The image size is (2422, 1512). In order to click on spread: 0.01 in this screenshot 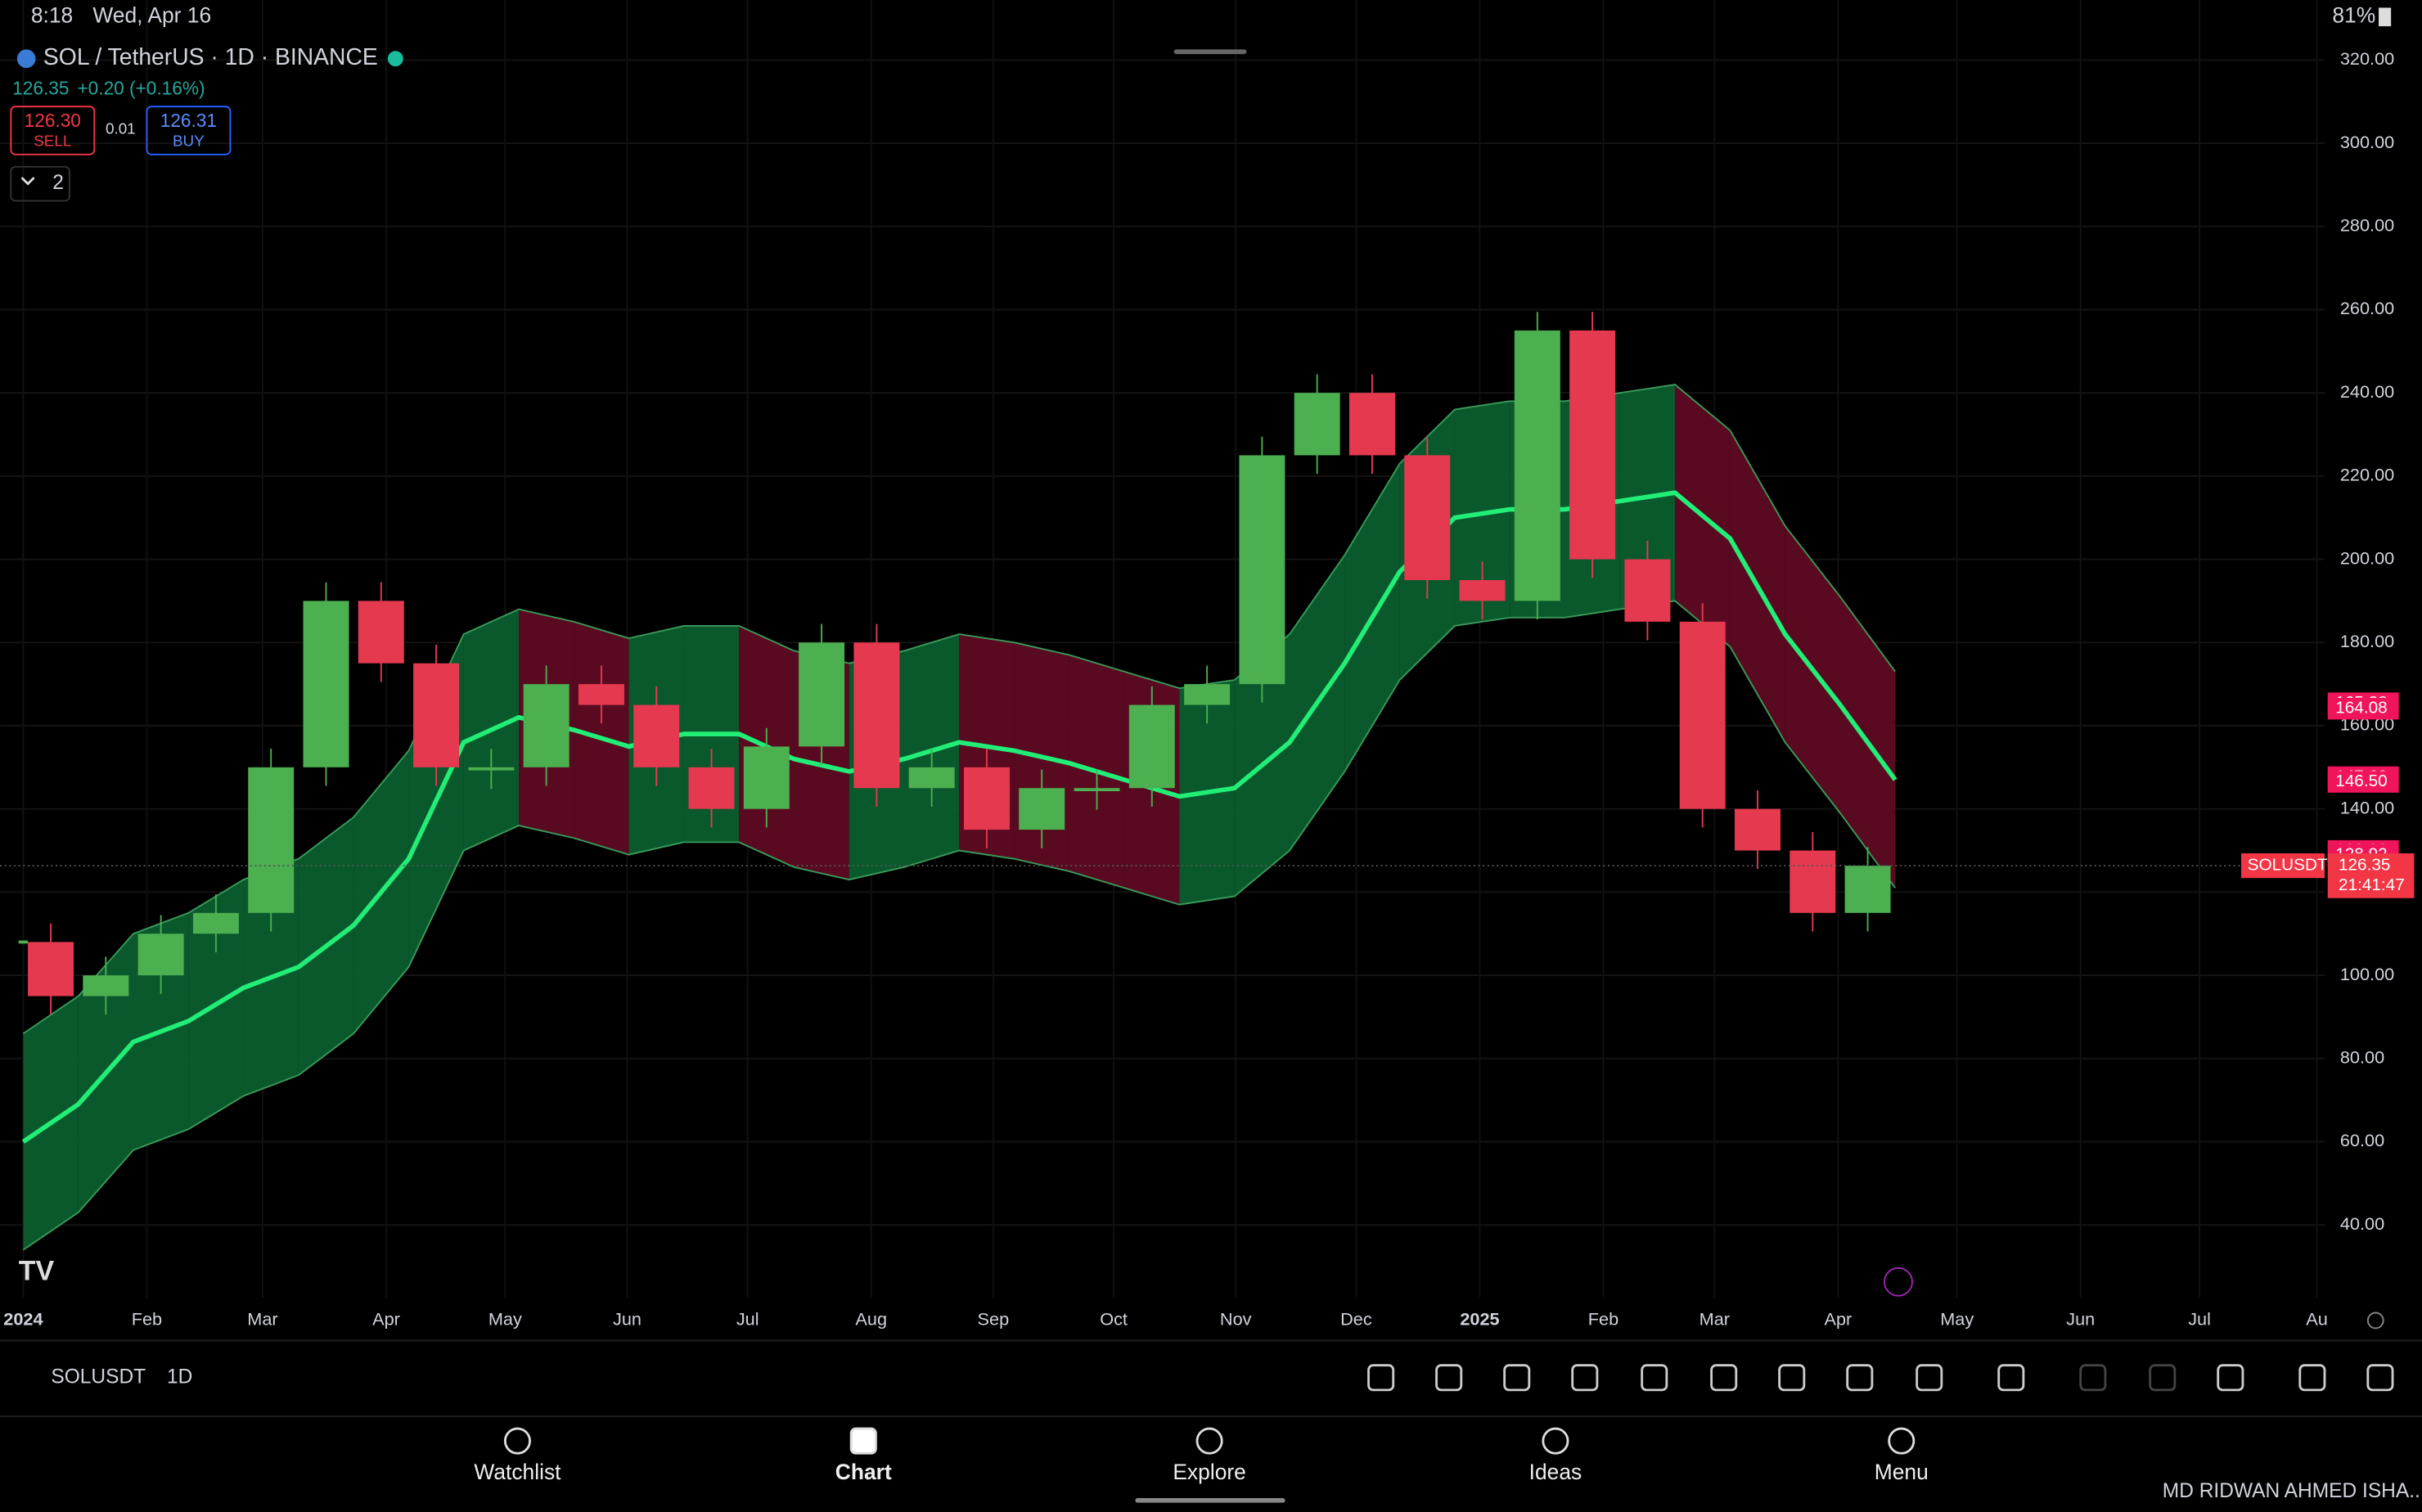, I will do `click(121, 129)`.